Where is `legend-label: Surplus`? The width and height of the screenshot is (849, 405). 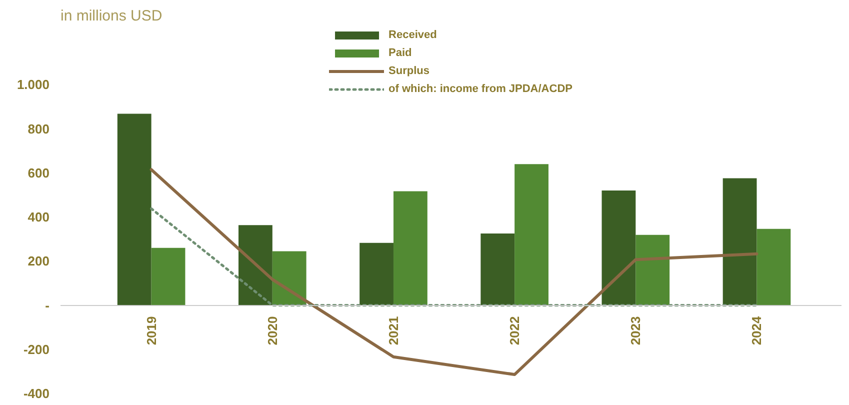
legend-label: Surplus is located at coordinates (409, 71).